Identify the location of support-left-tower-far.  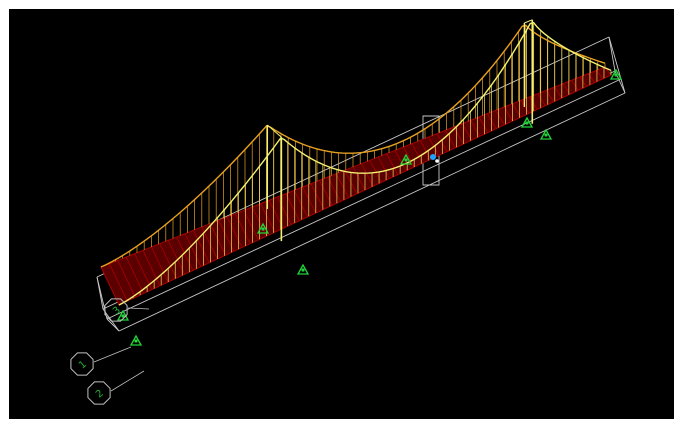
(303, 269).